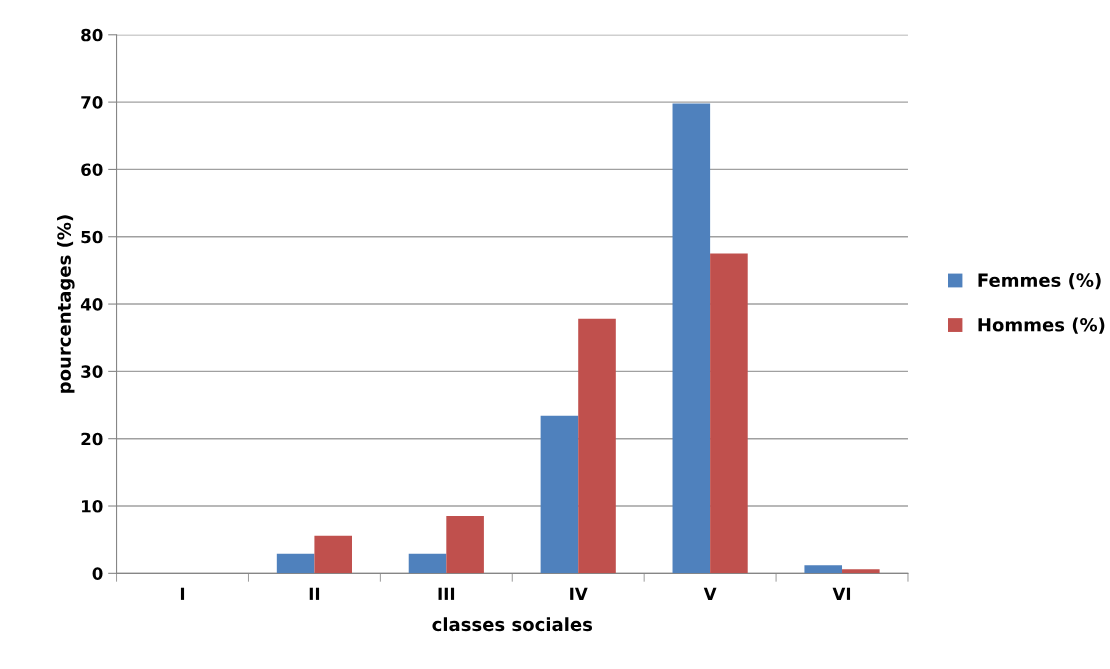 The image size is (1110, 669). I want to click on y-axis-title: pourcentages (%), so click(66, 304).